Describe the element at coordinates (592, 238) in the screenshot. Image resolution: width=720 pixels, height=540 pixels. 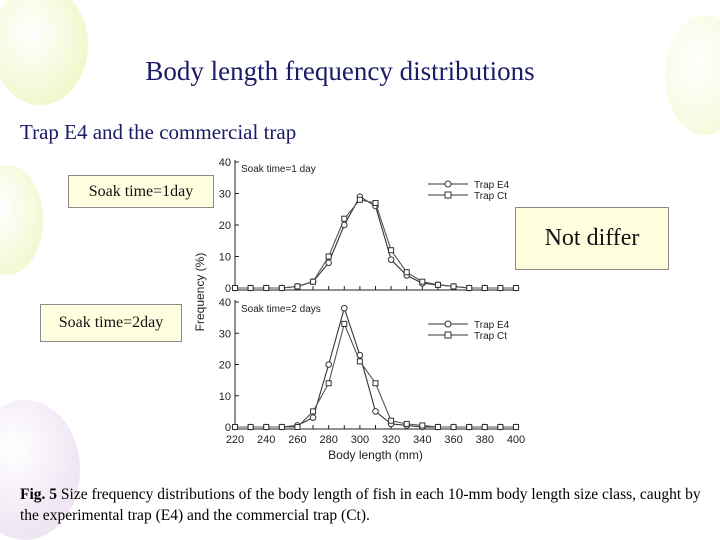
I see `callout-not-differ: Not differ` at that location.